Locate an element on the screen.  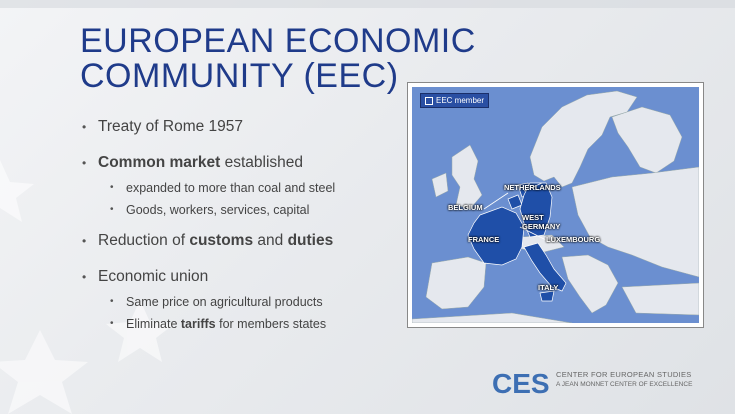
label-west-germany-line2: GERMANY is located at coordinates (541, 226).